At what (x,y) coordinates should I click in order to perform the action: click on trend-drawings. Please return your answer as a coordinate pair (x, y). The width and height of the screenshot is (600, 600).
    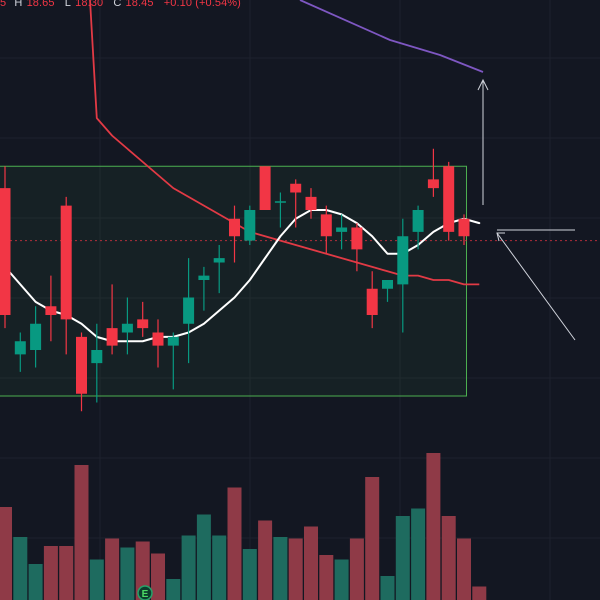
    Looking at the image, I should click on (526, 209).